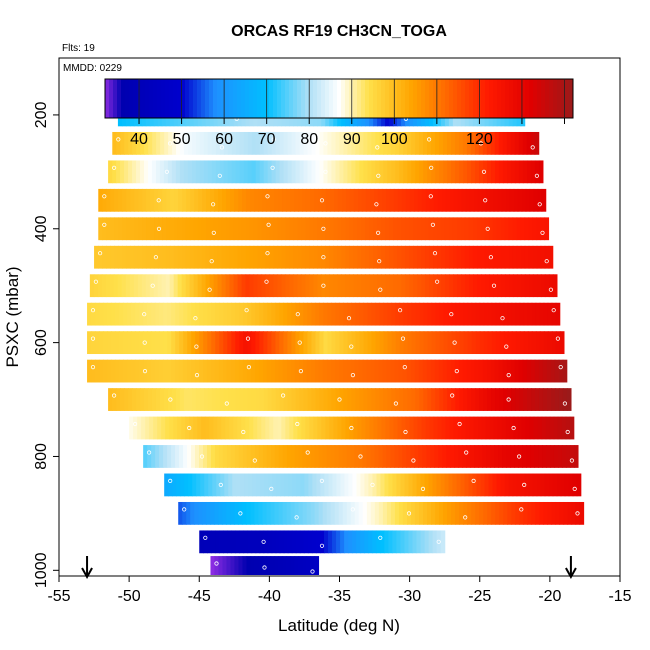  Describe the element at coordinates (339, 596) in the screenshot. I see `x-tick-label: -35` at that location.